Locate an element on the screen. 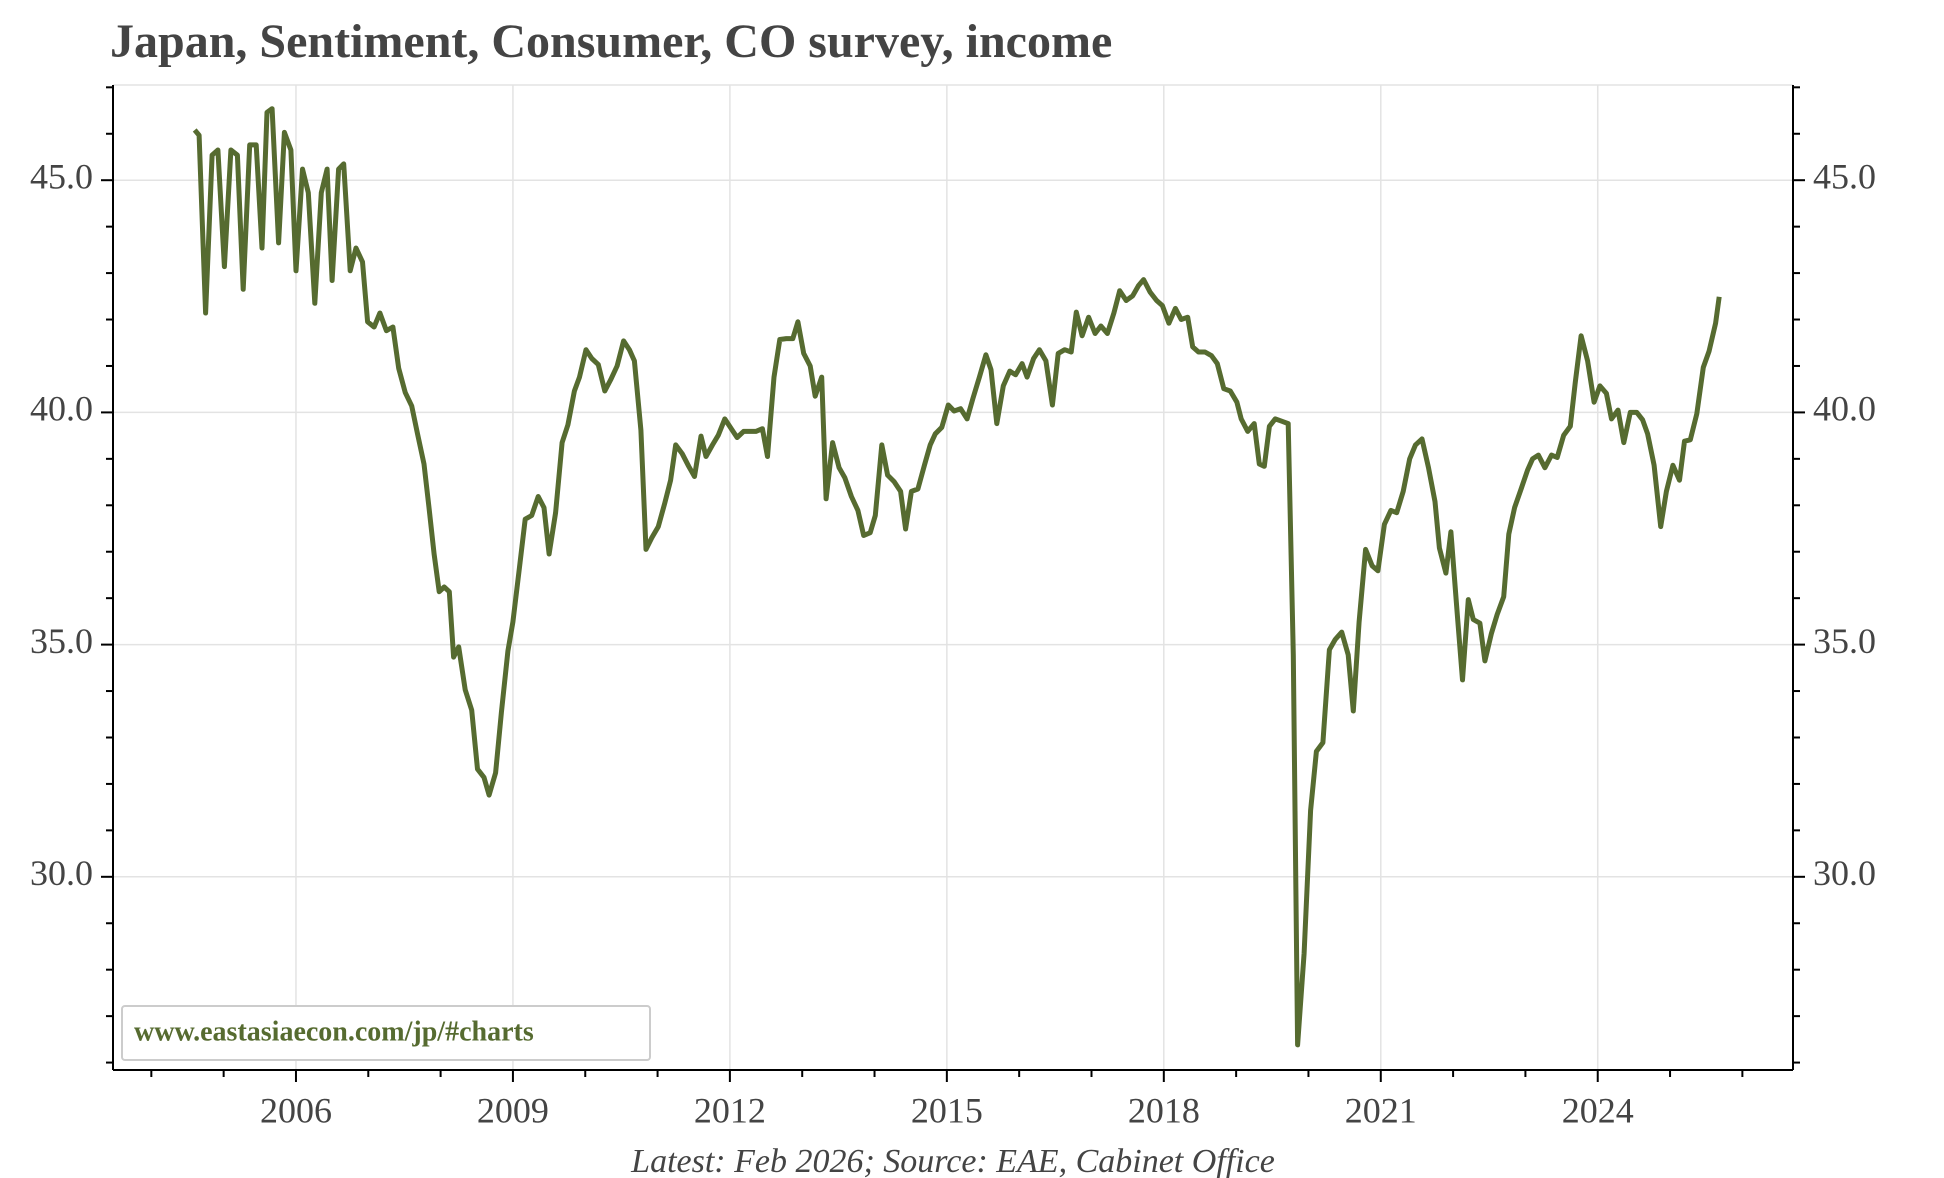  x-tick-label: 2015 is located at coordinates (947, 1110).